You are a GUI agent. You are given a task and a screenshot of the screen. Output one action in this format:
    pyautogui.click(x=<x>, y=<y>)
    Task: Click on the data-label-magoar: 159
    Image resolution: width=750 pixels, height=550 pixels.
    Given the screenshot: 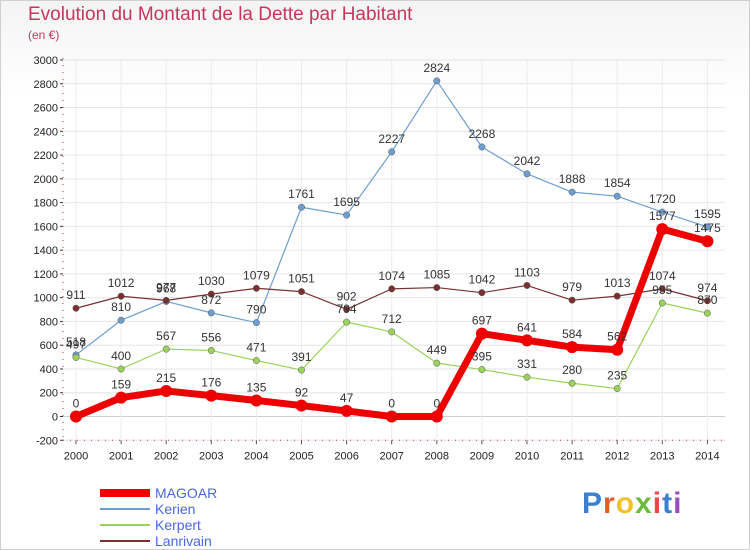 What is the action you would take?
    pyautogui.click(x=121, y=385)
    